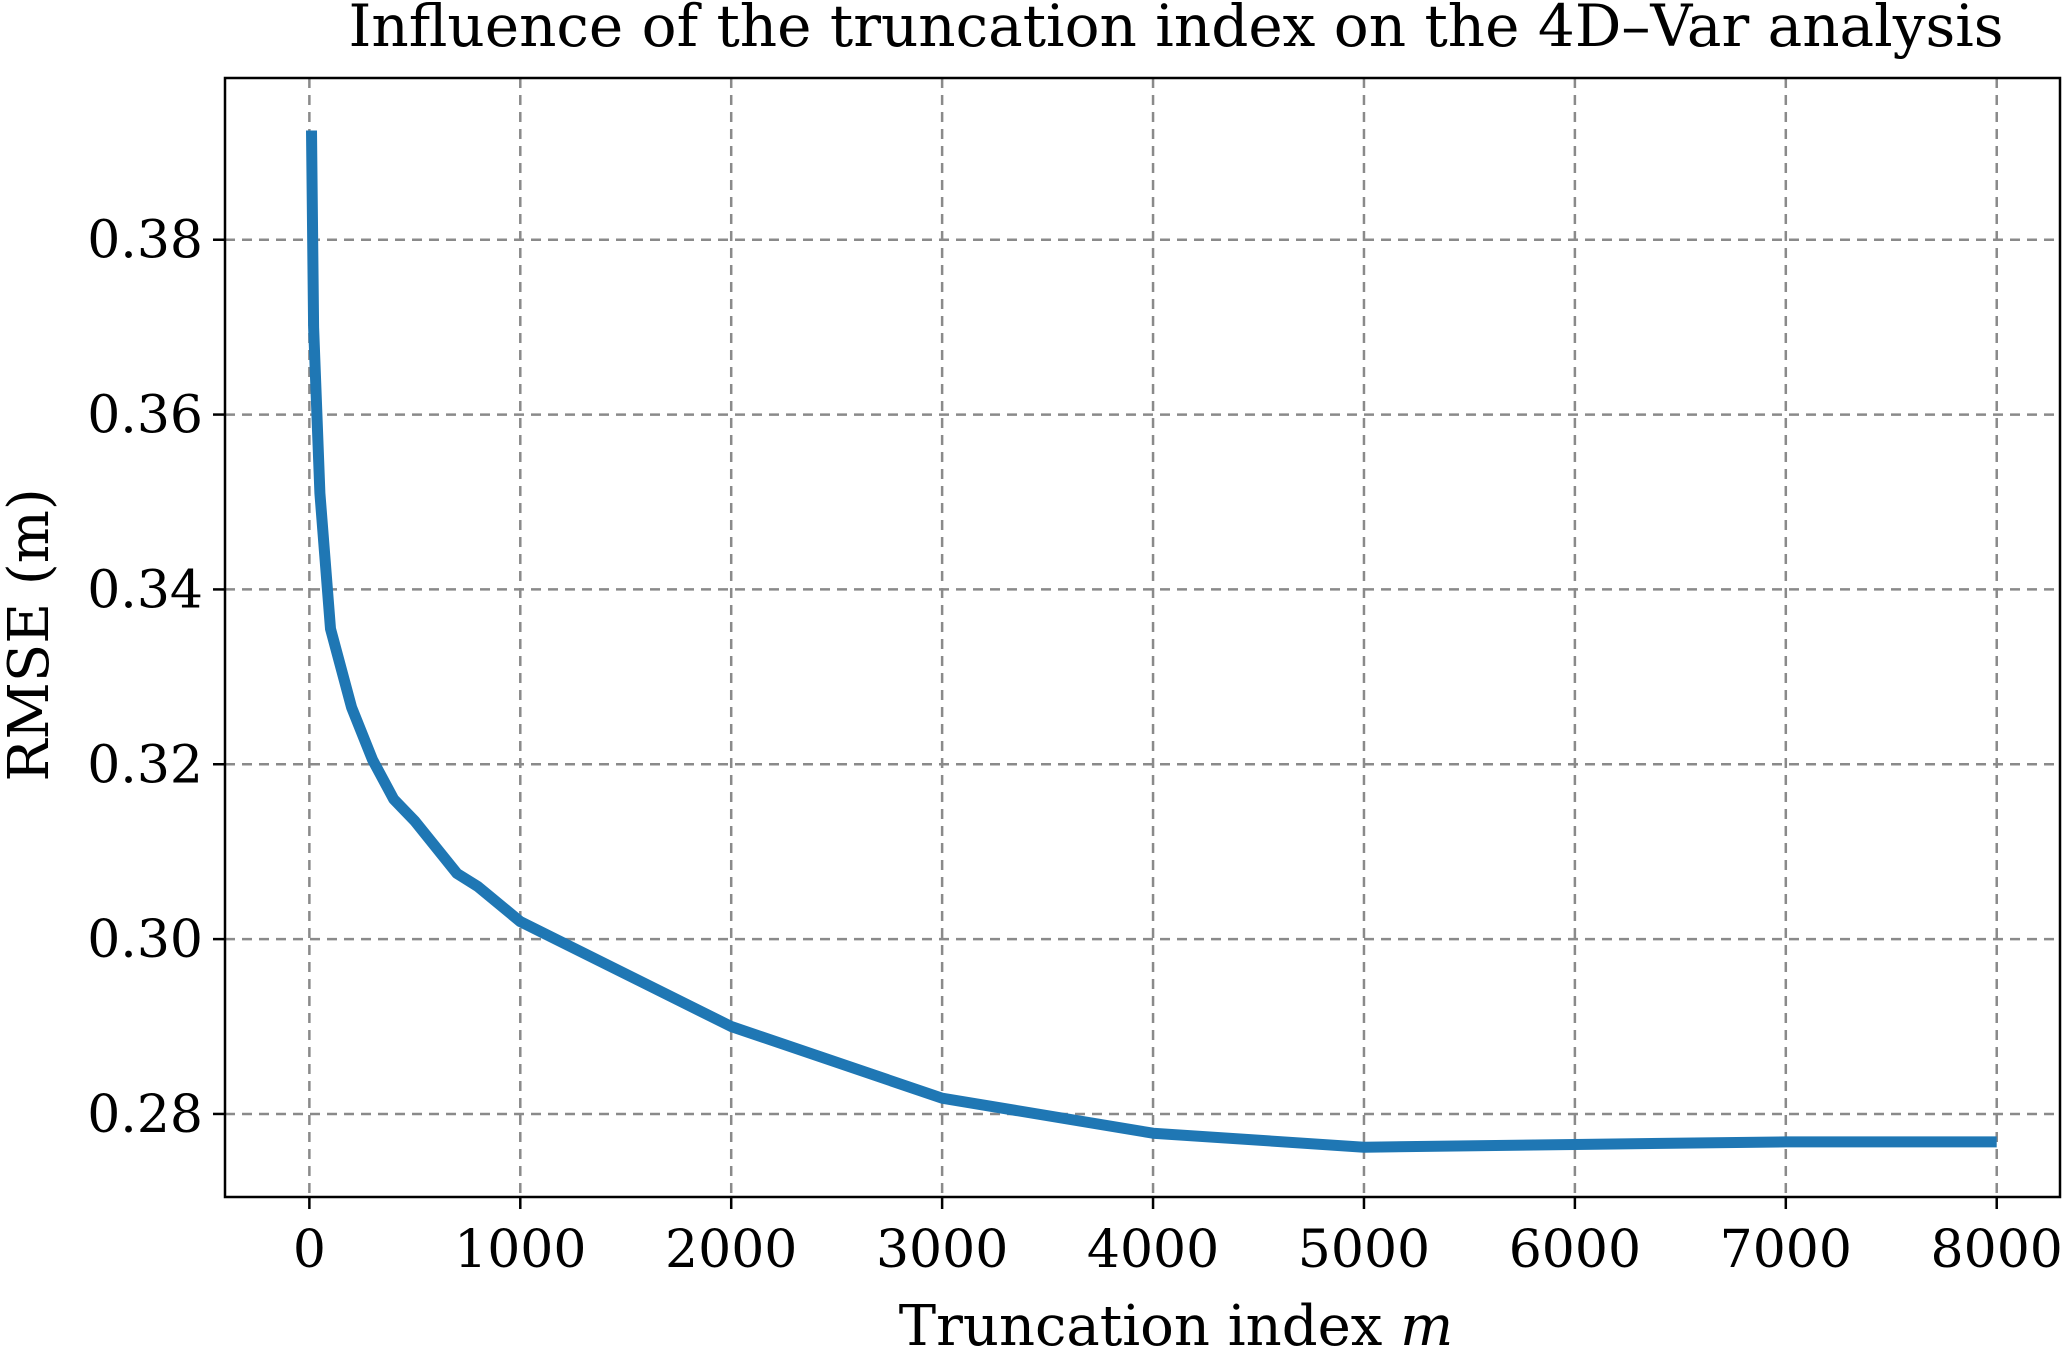  I want to click on y-tick-label: 0.38, so click(145, 241).